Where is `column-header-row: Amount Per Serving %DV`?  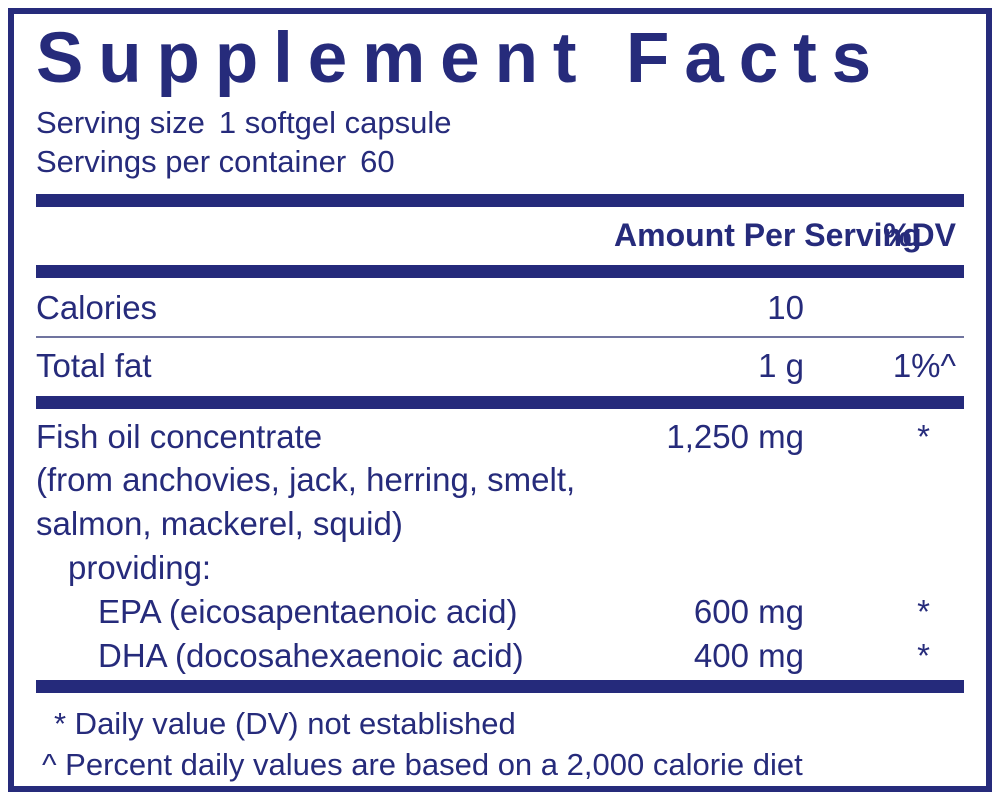
column-header-row: Amount Per Serving %DV is located at coordinates (500, 236).